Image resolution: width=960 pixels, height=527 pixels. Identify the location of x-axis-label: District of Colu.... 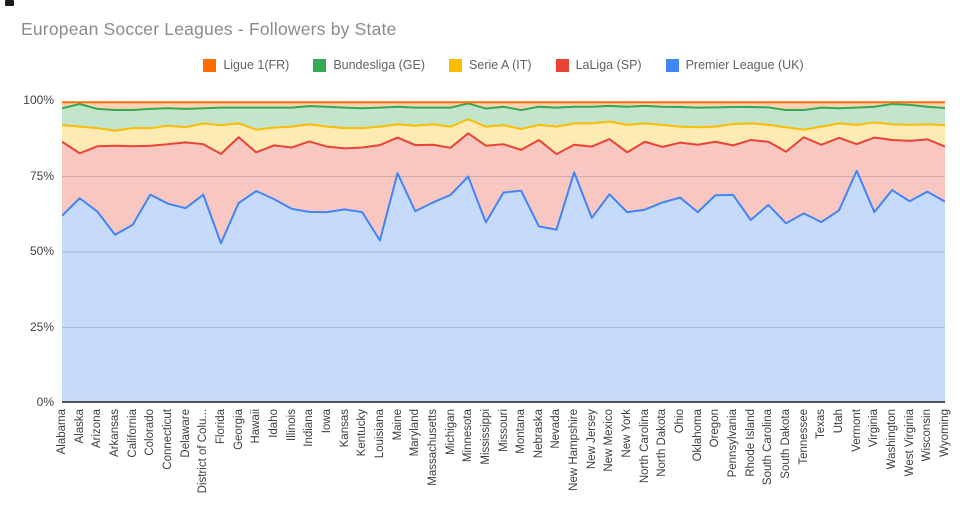
(203, 451).